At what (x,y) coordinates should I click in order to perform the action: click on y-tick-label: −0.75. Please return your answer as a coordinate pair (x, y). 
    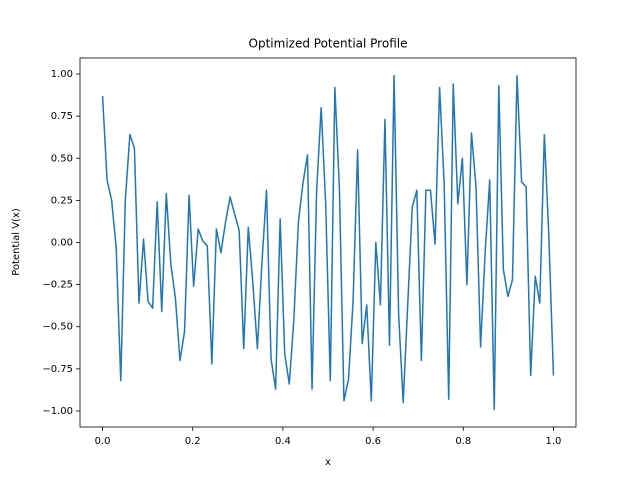
    Looking at the image, I should click on (57, 369).